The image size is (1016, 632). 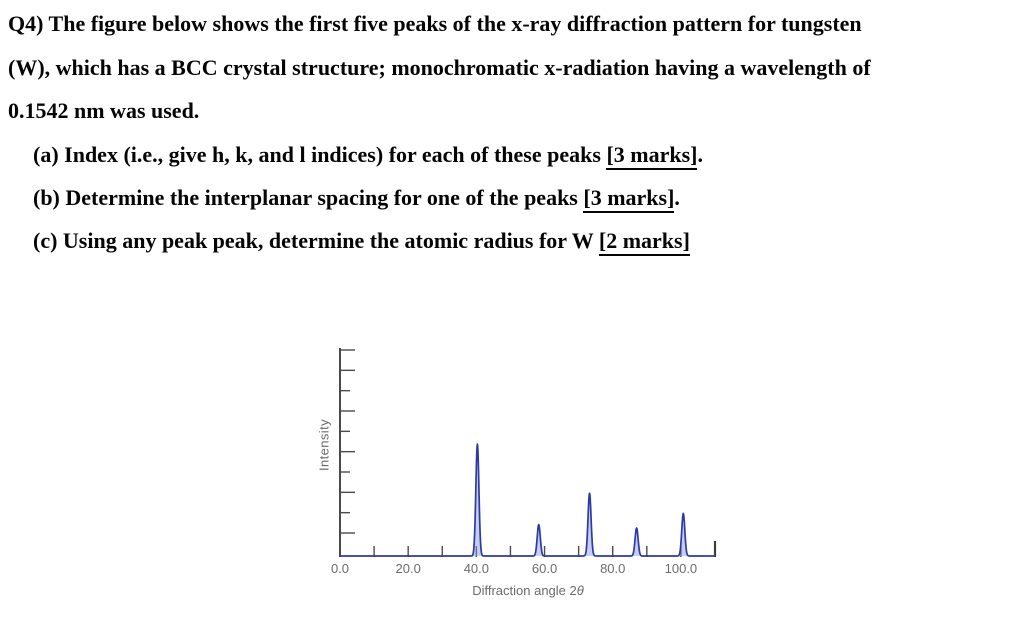 I want to click on xrd-plot-svg: 0.0 20.0 40.0 60.0 80.0 100.0, so click(x=524, y=462).